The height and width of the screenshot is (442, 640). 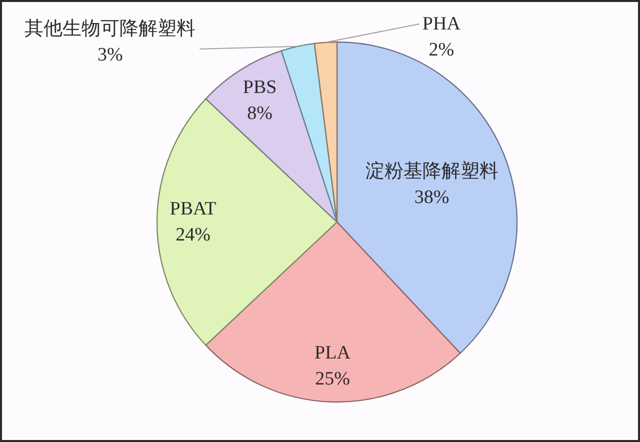 What do you see at coordinates (193, 209) in the screenshot?
I see `slice-label: PBAT` at bounding box center [193, 209].